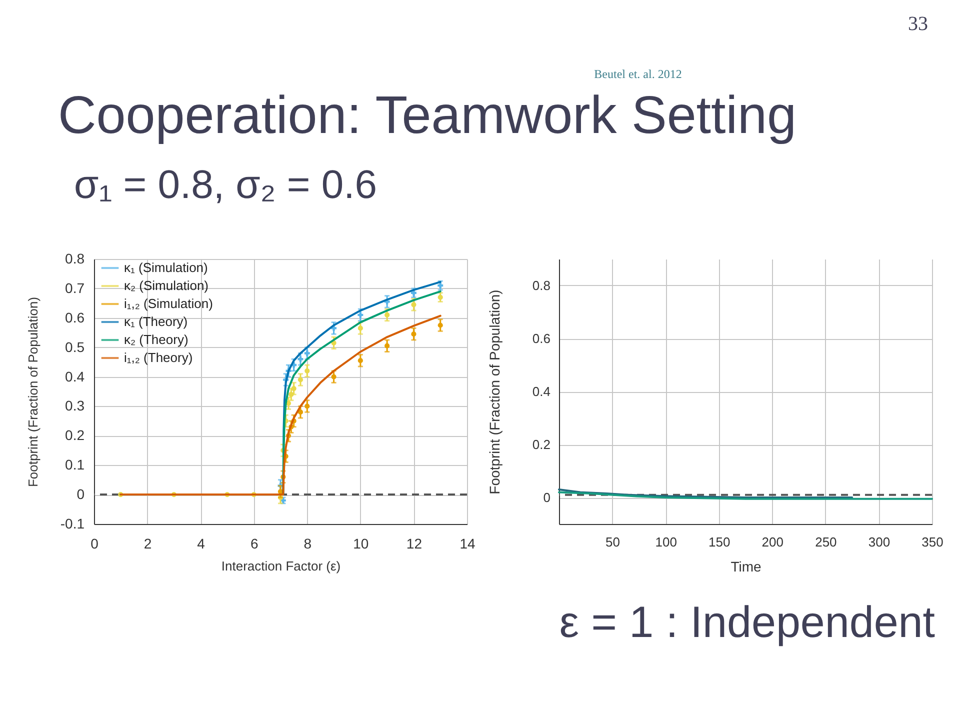 The width and height of the screenshot is (960, 720). Describe the element at coordinates (75, 288) in the screenshot. I see `y-tick-label: 0.7` at that location.